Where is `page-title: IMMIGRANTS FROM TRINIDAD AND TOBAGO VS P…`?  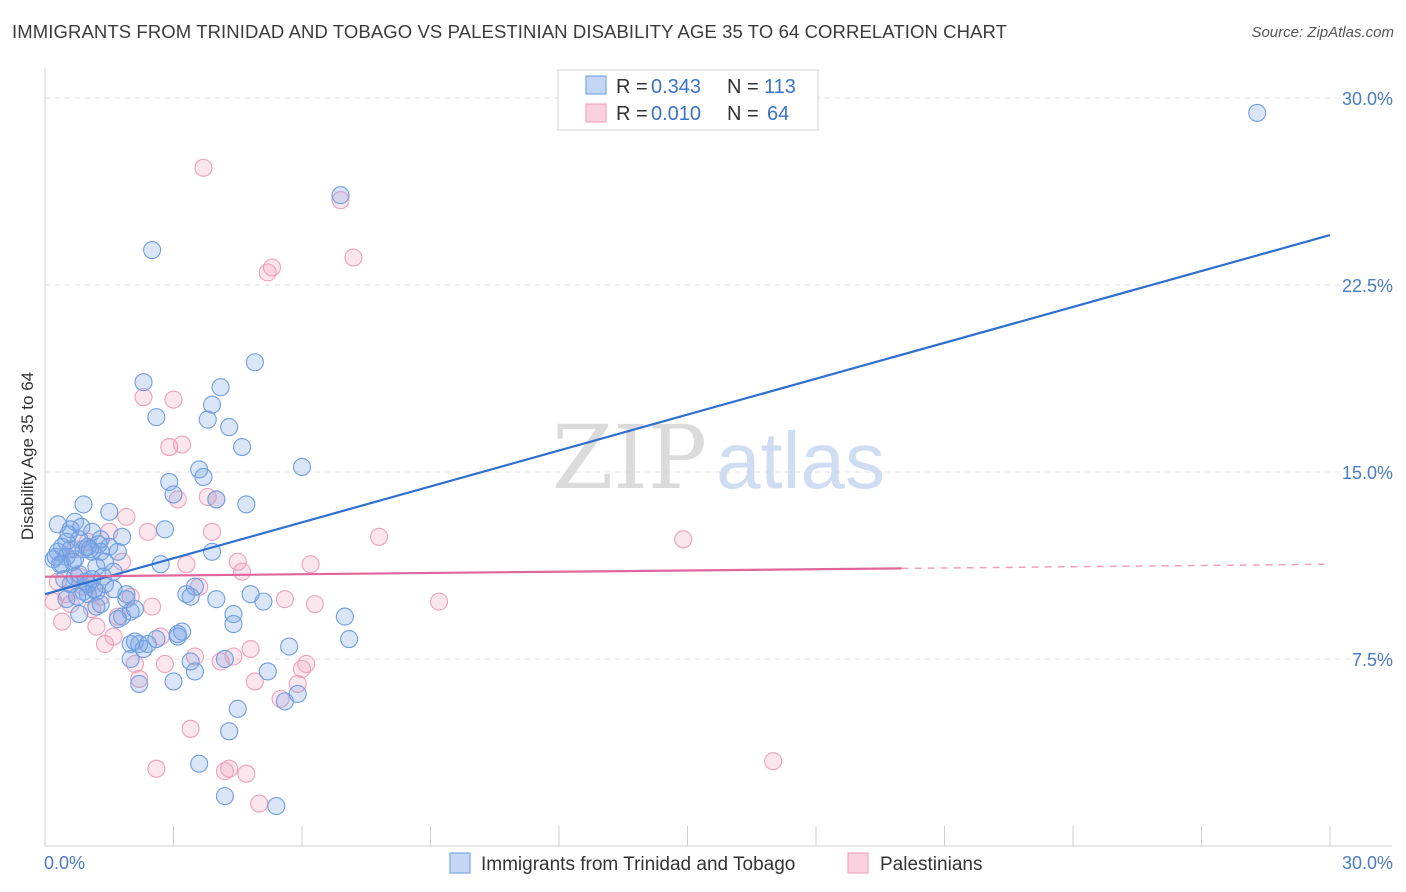 page-title: IMMIGRANTS FROM TRINIDAD AND TOBAGO VS P… is located at coordinates (510, 31).